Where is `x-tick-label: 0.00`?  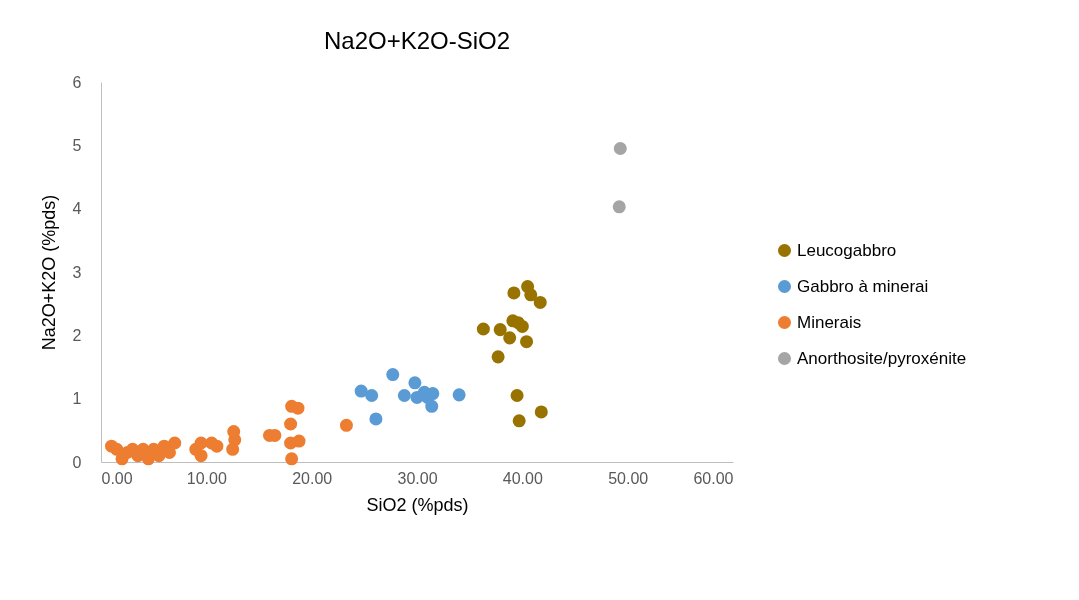 x-tick-label: 0.00 is located at coordinates (117, 478).